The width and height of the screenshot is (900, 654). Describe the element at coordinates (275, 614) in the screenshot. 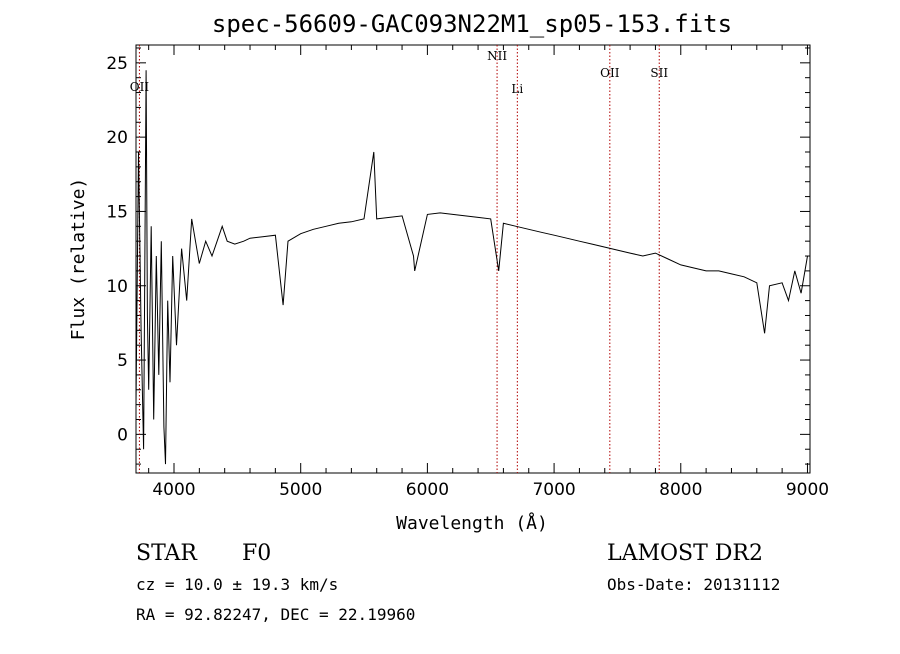

I see `coordinates-line: RA = 92.82247, DEC = 22.19960` at that location.